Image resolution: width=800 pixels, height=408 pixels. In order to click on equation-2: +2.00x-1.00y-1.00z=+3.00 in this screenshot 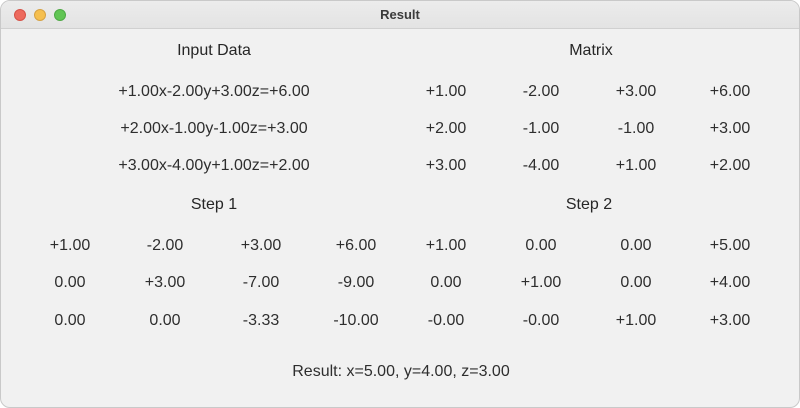, I will do `click(214, 128)`.